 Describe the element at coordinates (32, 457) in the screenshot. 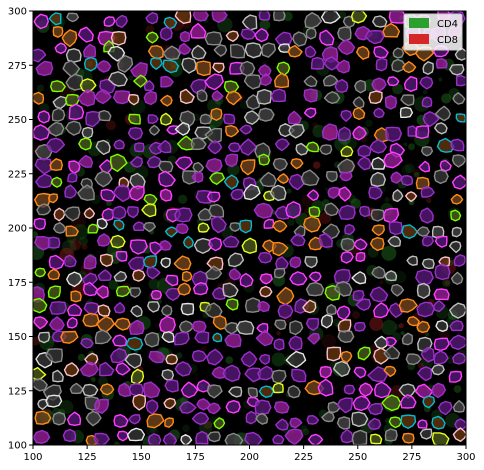

I see `x-tick-label: 100` at that location.